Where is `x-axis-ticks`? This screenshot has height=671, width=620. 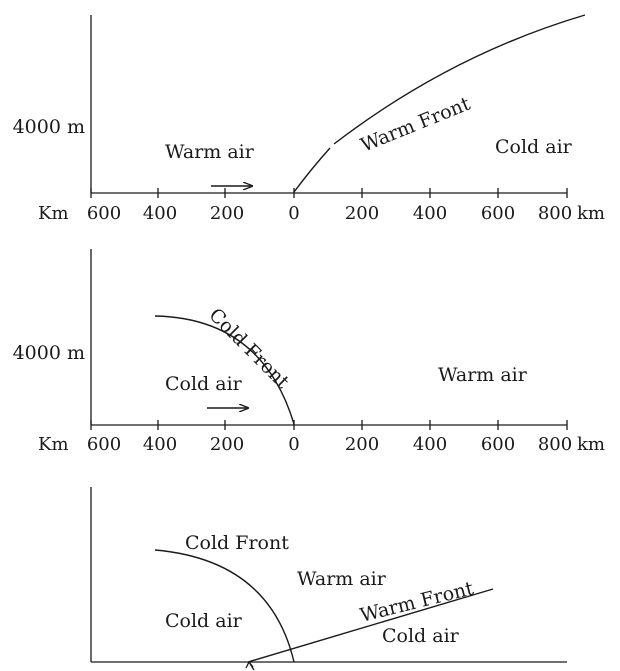
x-axis-ticks is located at coordinates (329, 193).